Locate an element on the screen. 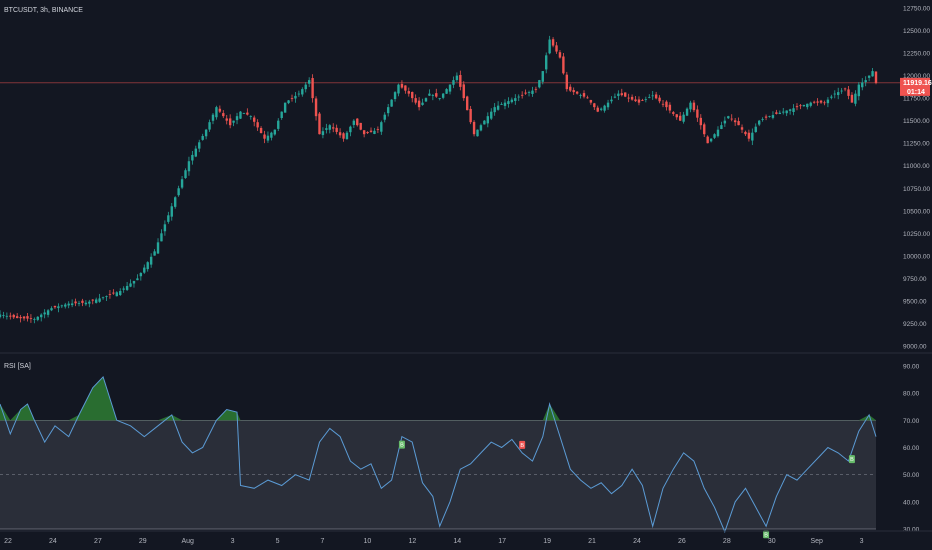 This screenshot has height=550, width=932. price-tick-label: 10000.00 is located at coordinates (916, 256).